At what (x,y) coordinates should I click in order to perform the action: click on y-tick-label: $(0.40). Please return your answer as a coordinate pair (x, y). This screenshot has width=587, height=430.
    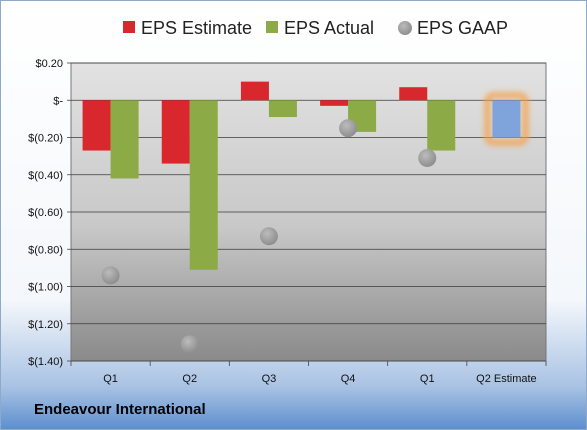
    Looking at the image, I should click on (45, 176).